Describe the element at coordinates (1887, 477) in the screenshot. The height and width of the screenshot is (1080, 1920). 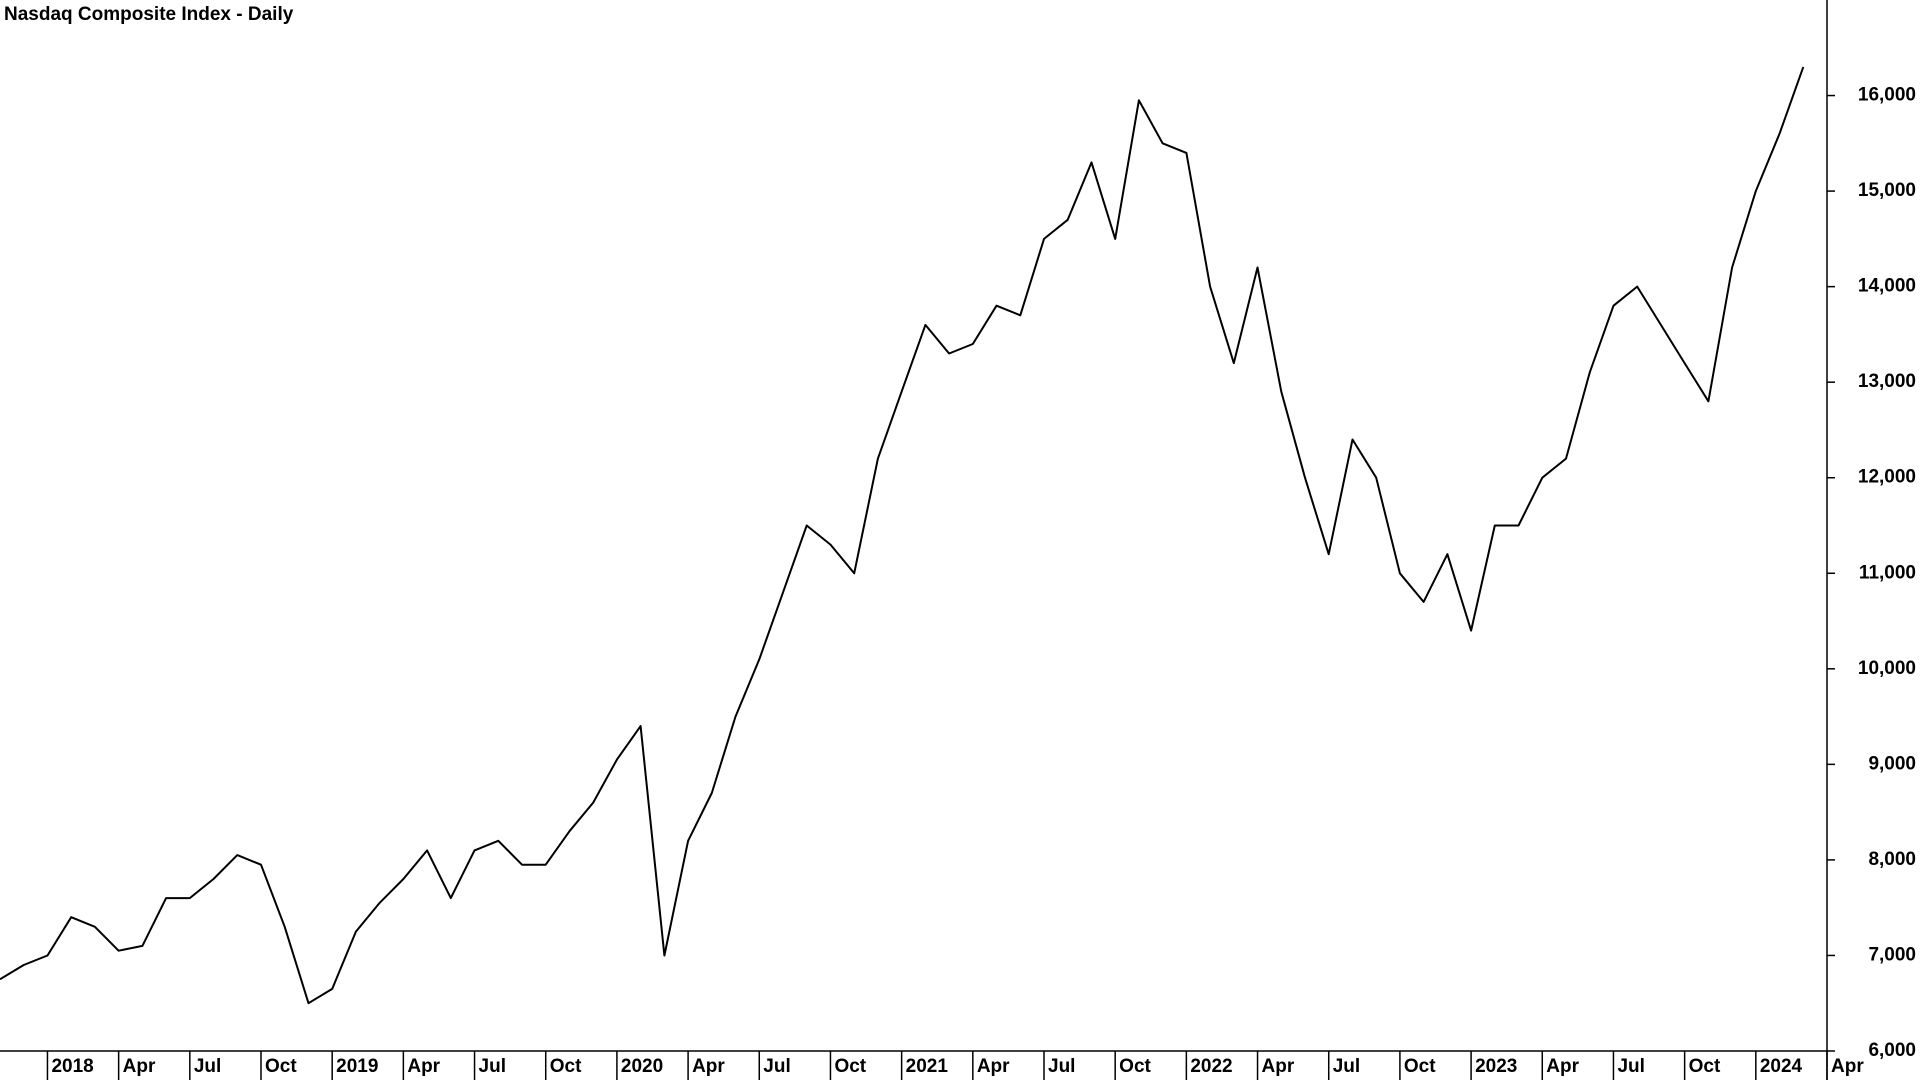
I see `y-tick-label: 12,000` at that location.